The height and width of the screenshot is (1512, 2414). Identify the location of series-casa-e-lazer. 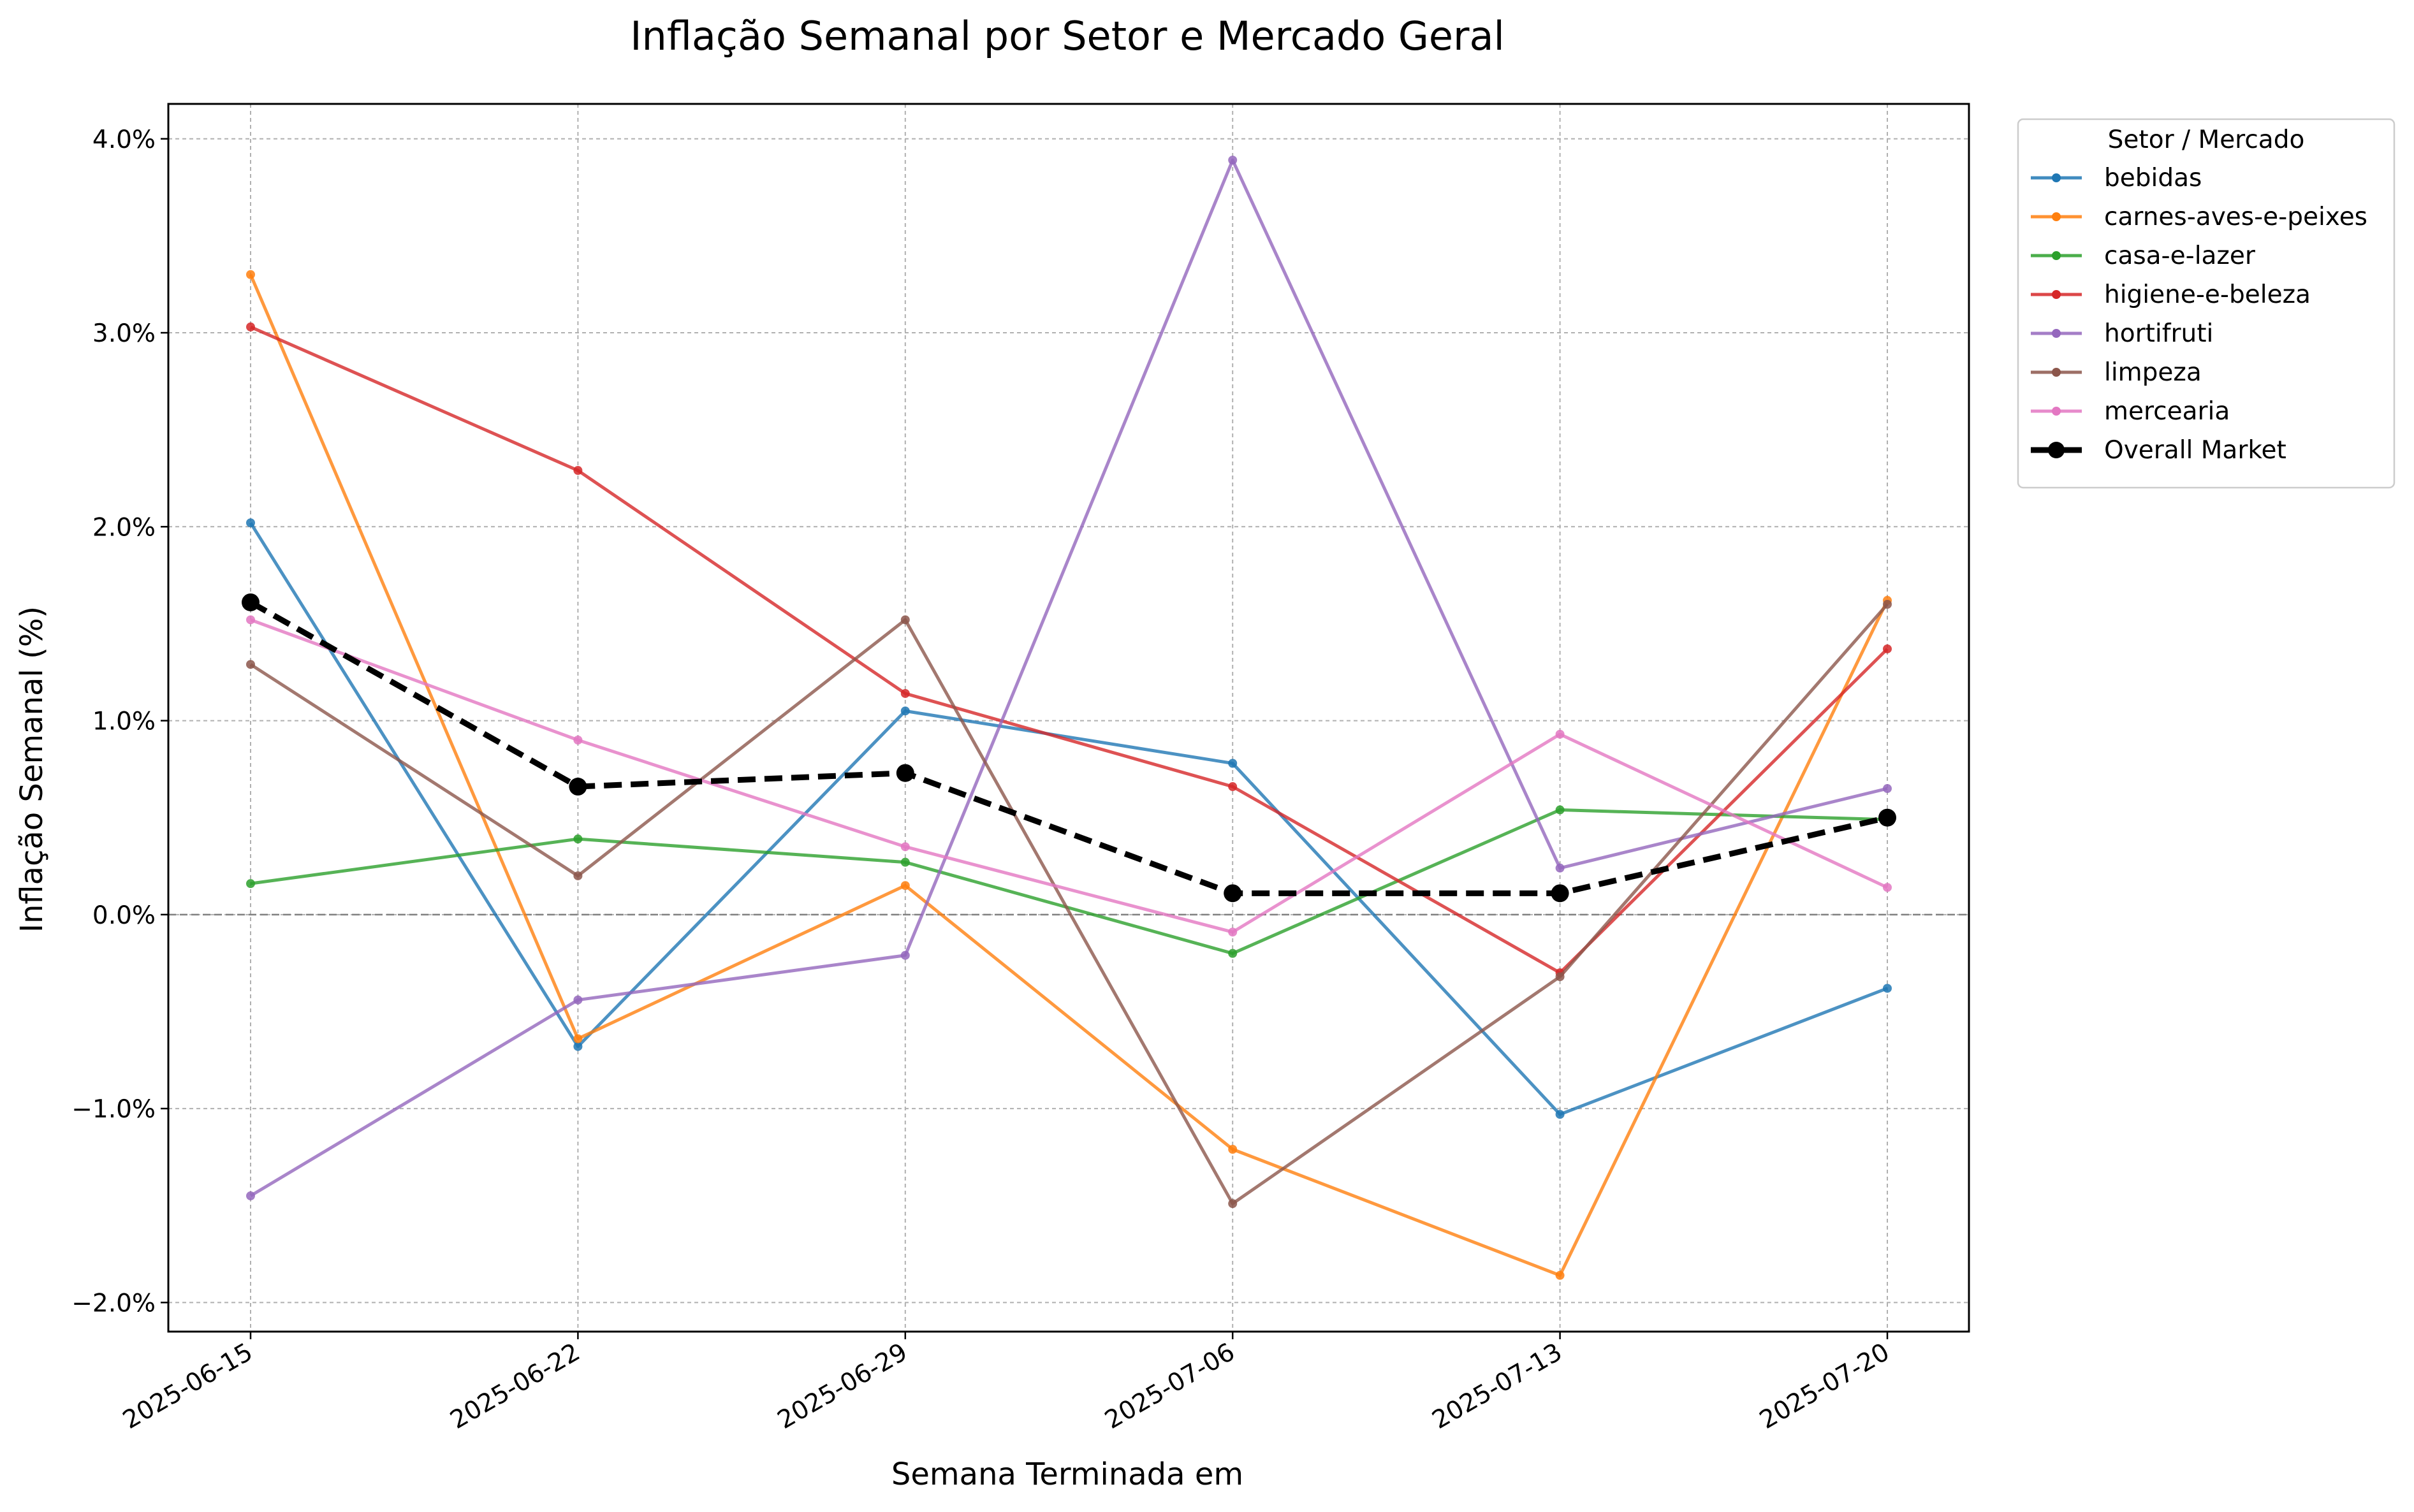
(1069, 882).